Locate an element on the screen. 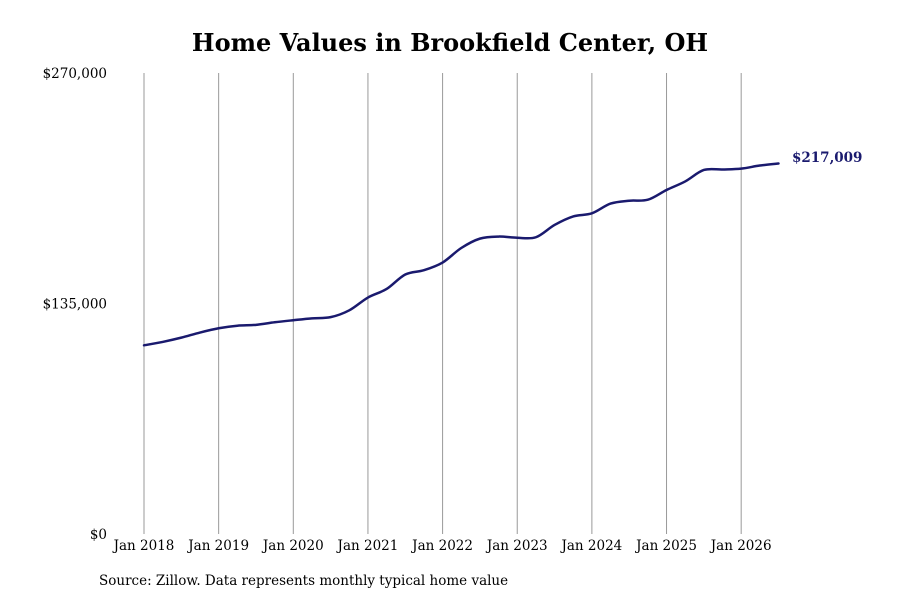 The image size is (900, 600). y-axis-ticks: $0 $135,000 $270,000 is located at coordinates (75, 304).